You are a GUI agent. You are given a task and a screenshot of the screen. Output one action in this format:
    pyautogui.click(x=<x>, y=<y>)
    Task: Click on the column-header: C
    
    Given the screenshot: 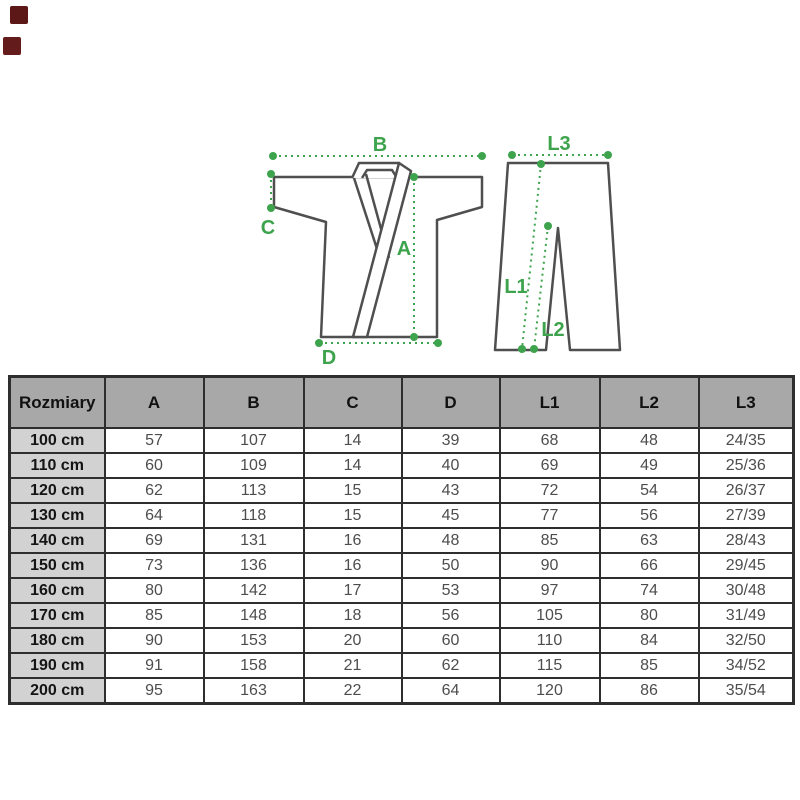 What is the action you would take?
    pyautogui.click(x=352, y=402)
    